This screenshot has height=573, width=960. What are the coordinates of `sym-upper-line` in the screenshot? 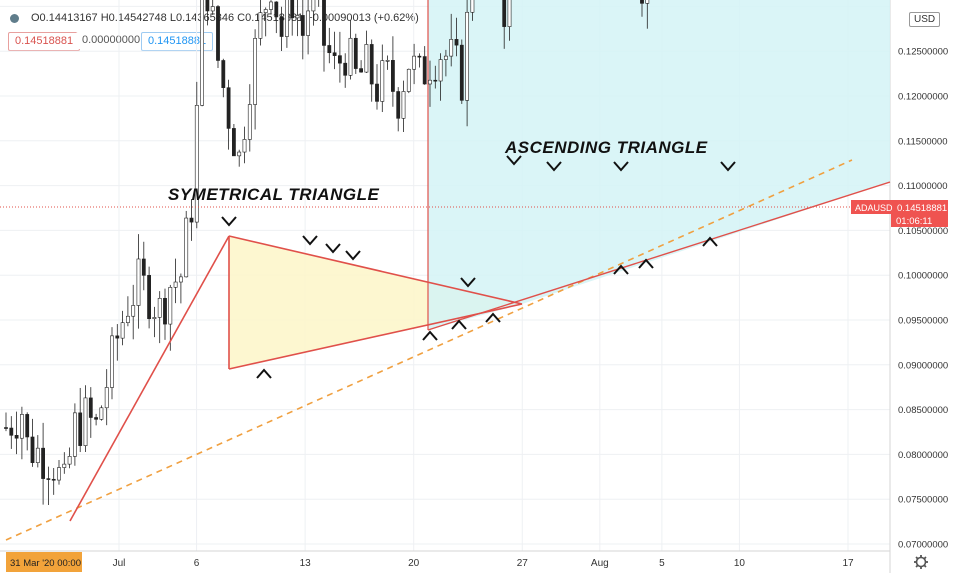 It's located at (375, 270).